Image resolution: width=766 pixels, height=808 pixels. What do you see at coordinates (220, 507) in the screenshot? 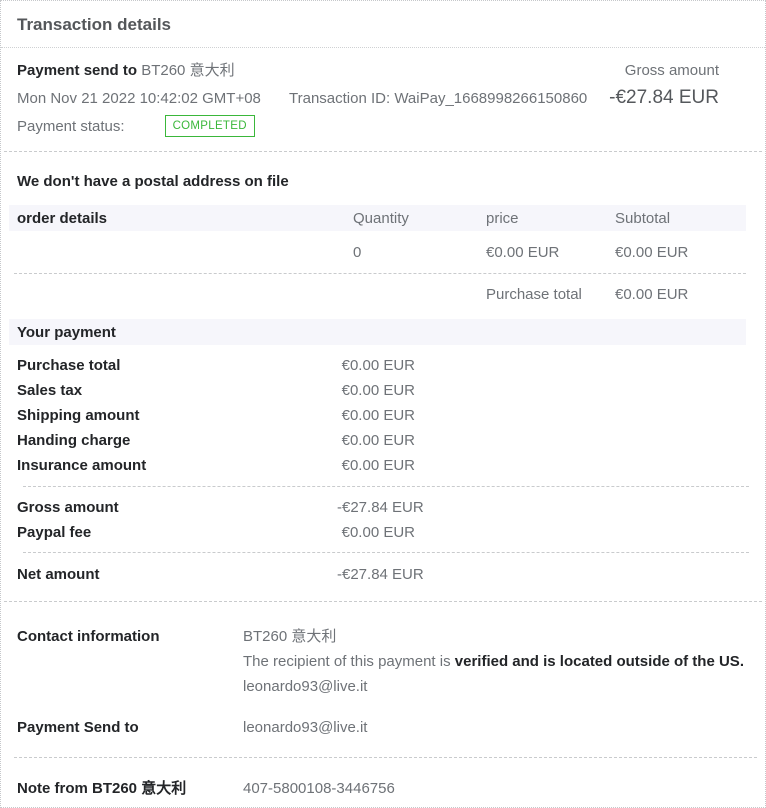
I see `payment-row-gross-amount: Gross amount -€27.84 EUR` at bounding box center [220, 507].